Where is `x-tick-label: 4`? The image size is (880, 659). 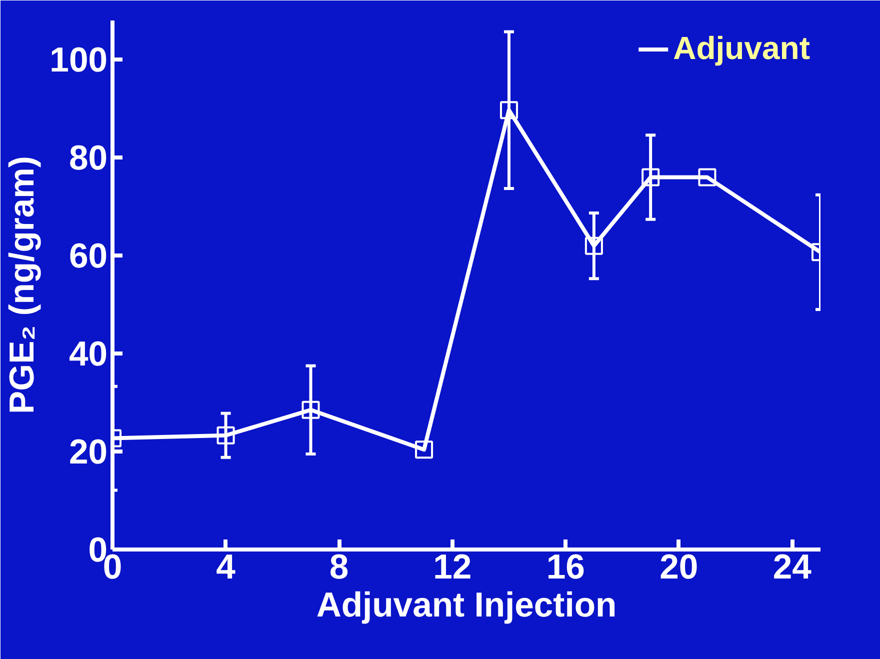 x-tick-label: 4 is located at coordinates (226, 567).